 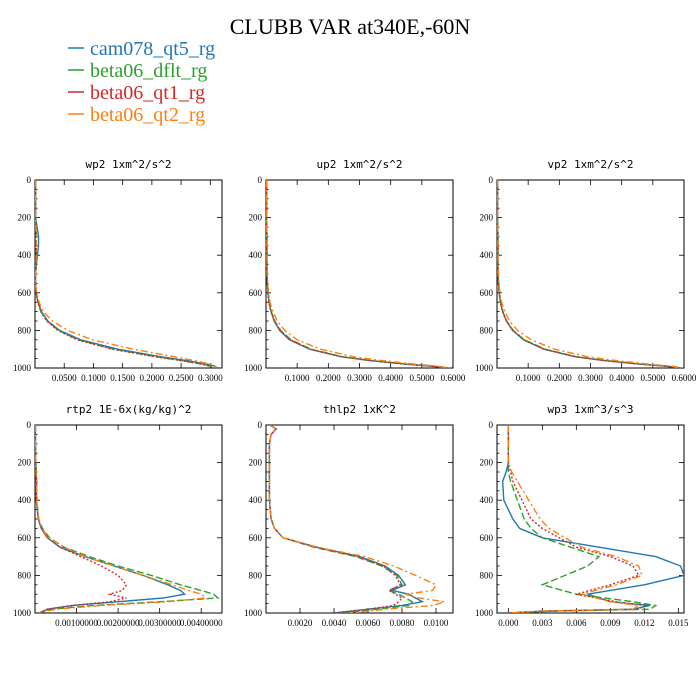 What do you see at coordinates (491, 425) in the screenshot?
I see `y-tick-label-5-0: 0` at bounding box center [491, 425].